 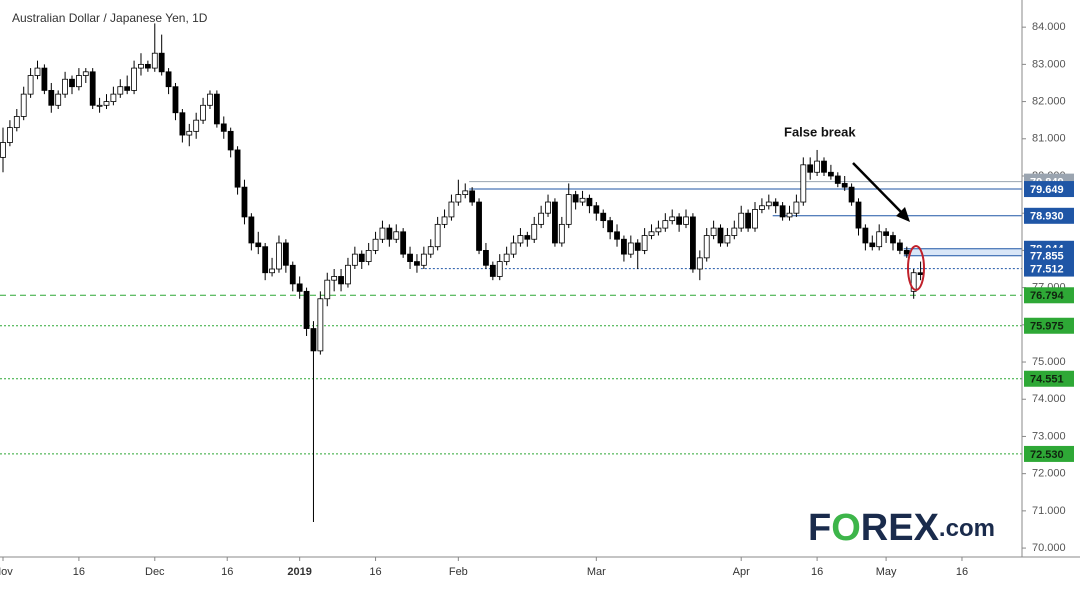 What do you see at coordinates (900, 528) in the screenshot?
I see `logo-part: REX` at bounding box center [900, 528].